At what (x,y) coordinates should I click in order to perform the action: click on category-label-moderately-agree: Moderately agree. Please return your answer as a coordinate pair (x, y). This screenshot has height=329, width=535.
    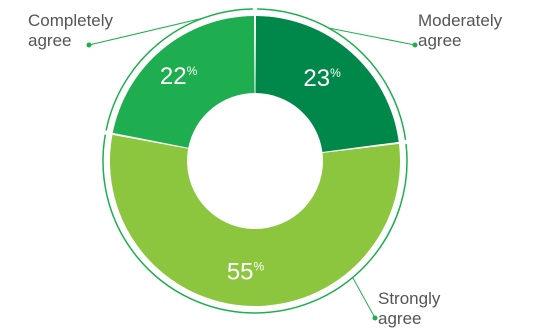
    Looking at the image, I should click on (460, 30).